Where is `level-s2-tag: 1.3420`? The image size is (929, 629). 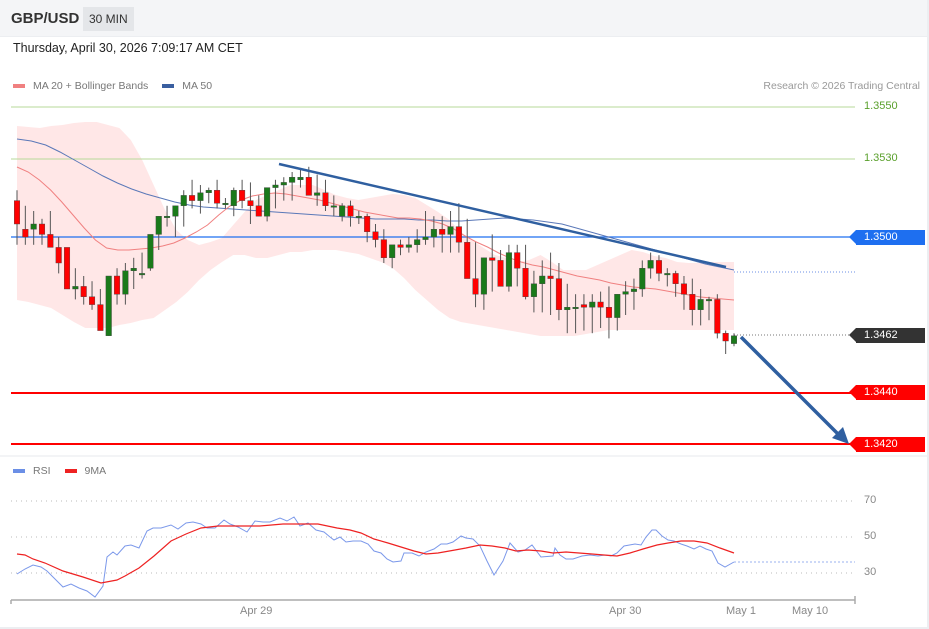 level-s2-tag: 1.3420 is located at coordinates (887, 444).